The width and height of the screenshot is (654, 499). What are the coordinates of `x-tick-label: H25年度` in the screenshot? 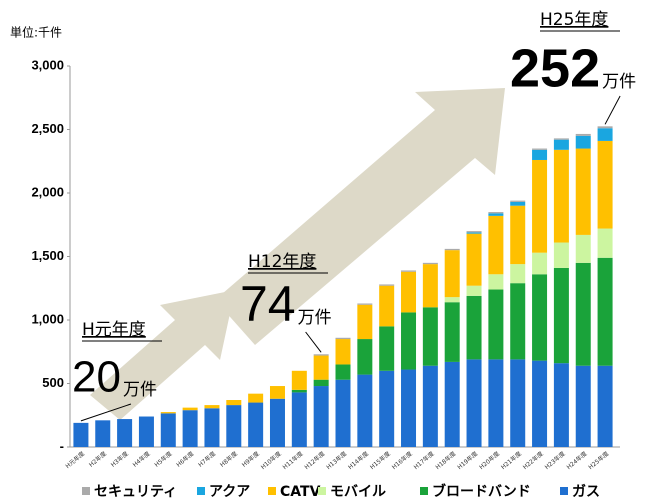 It's located at (599, 461).